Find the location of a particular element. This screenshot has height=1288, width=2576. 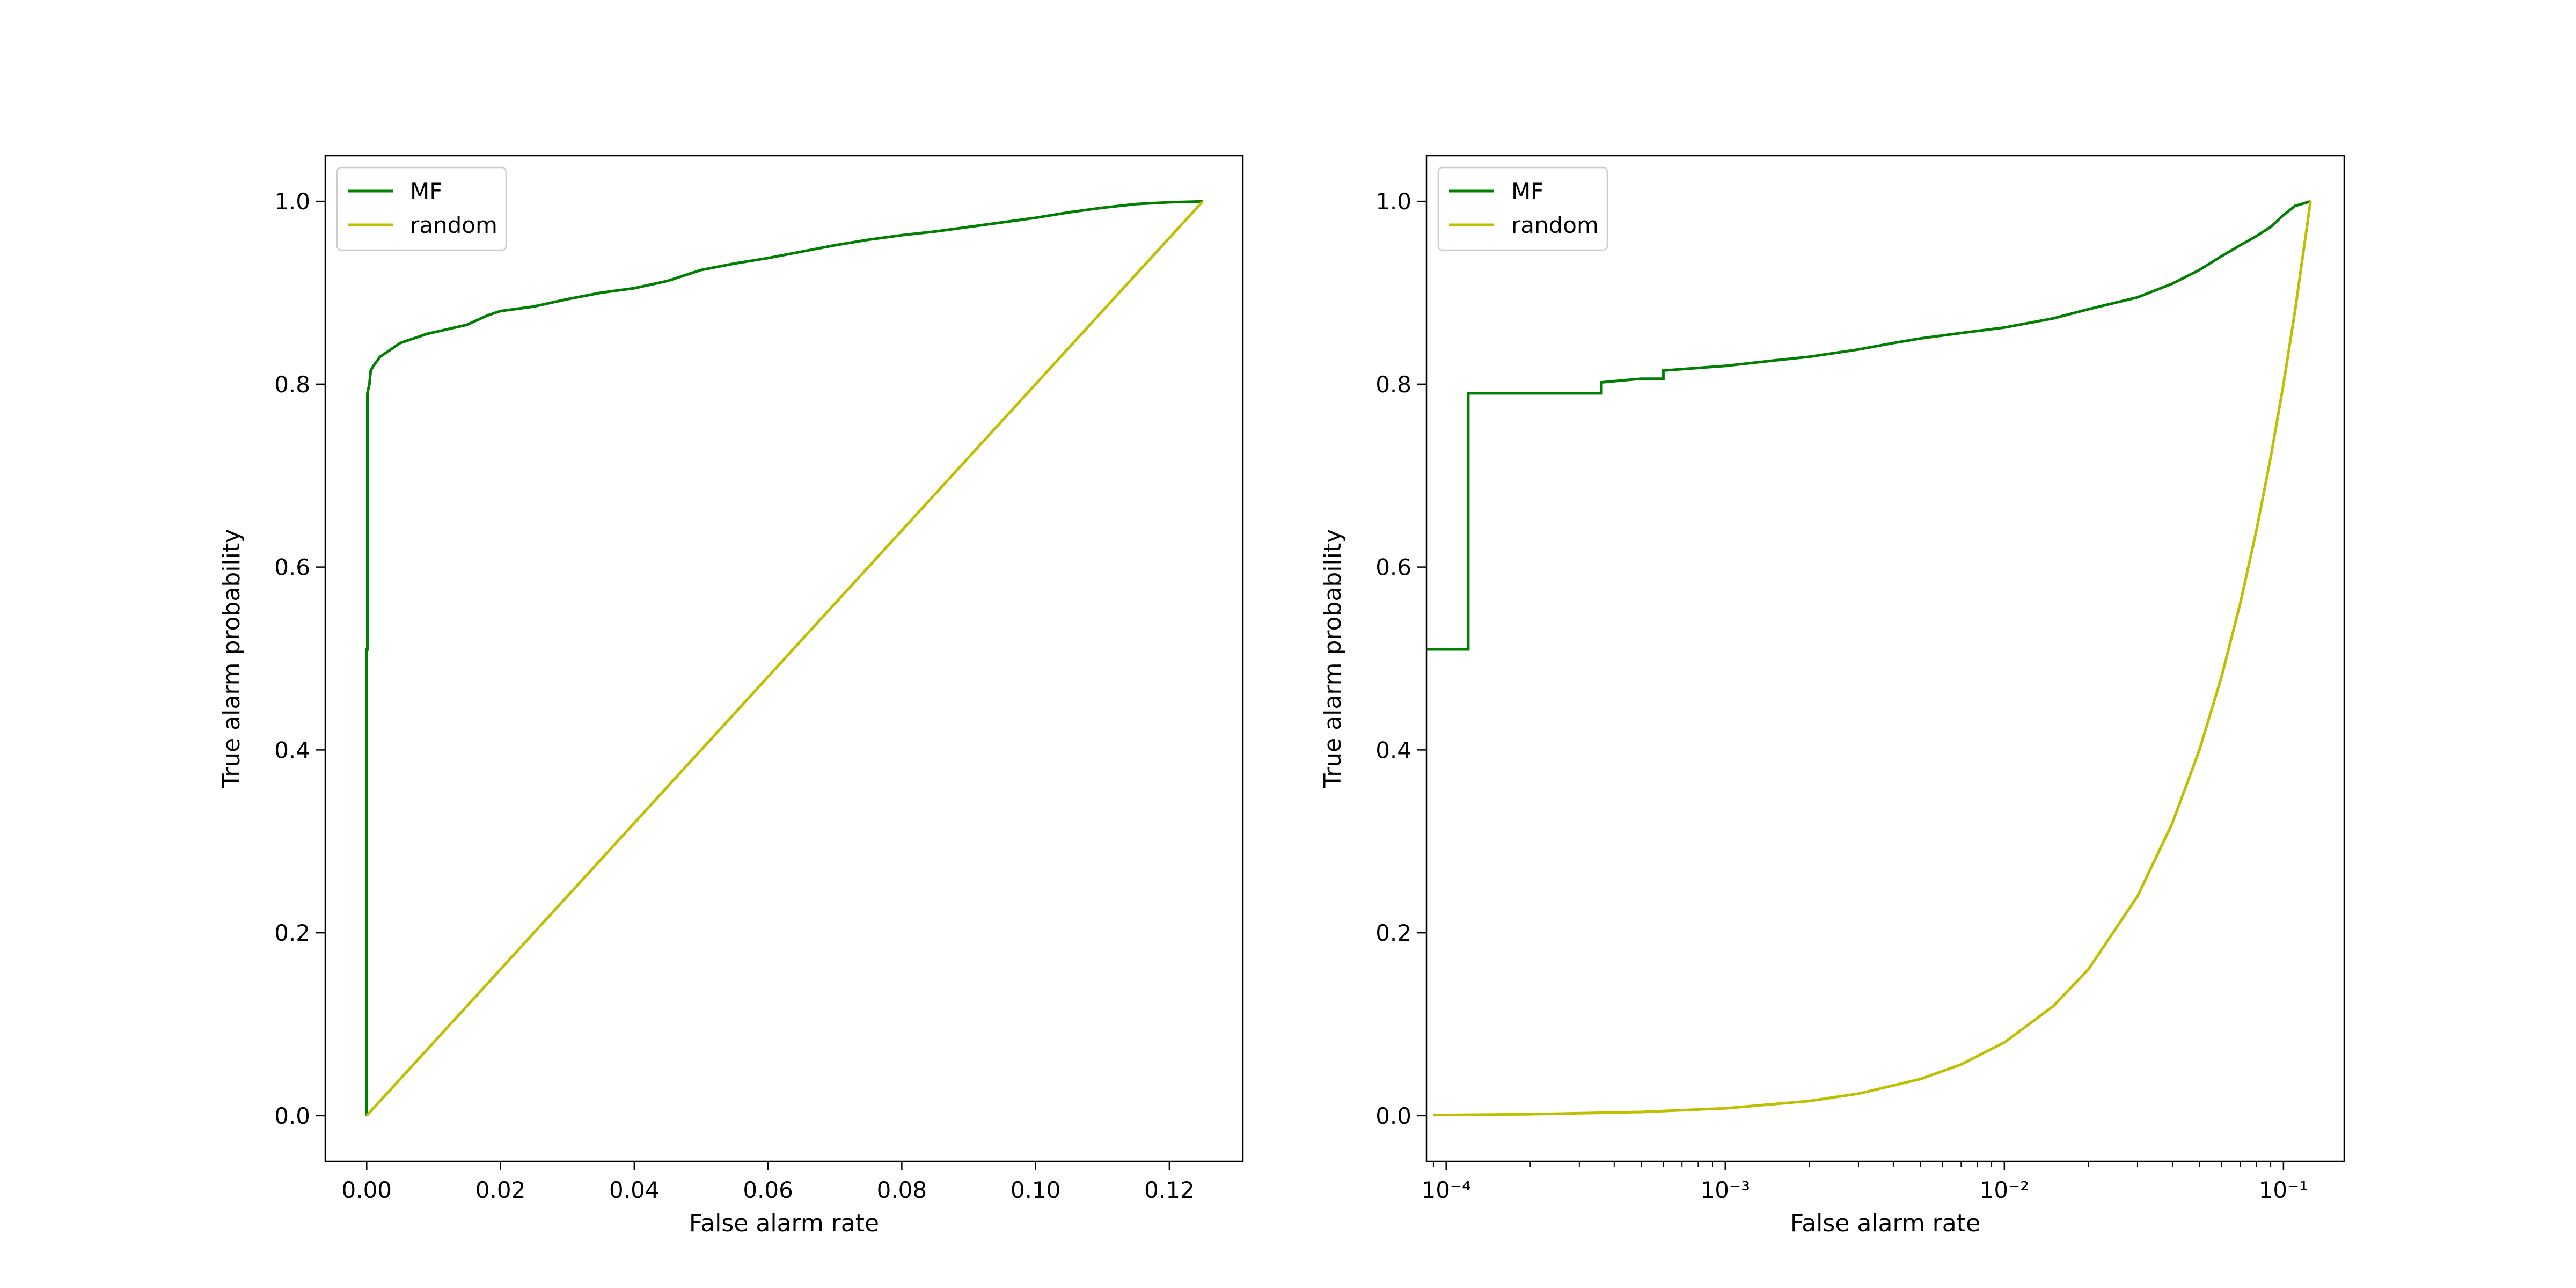

x-tick-label: 10⁻⁴ is located at coordinates (1445, 1190).